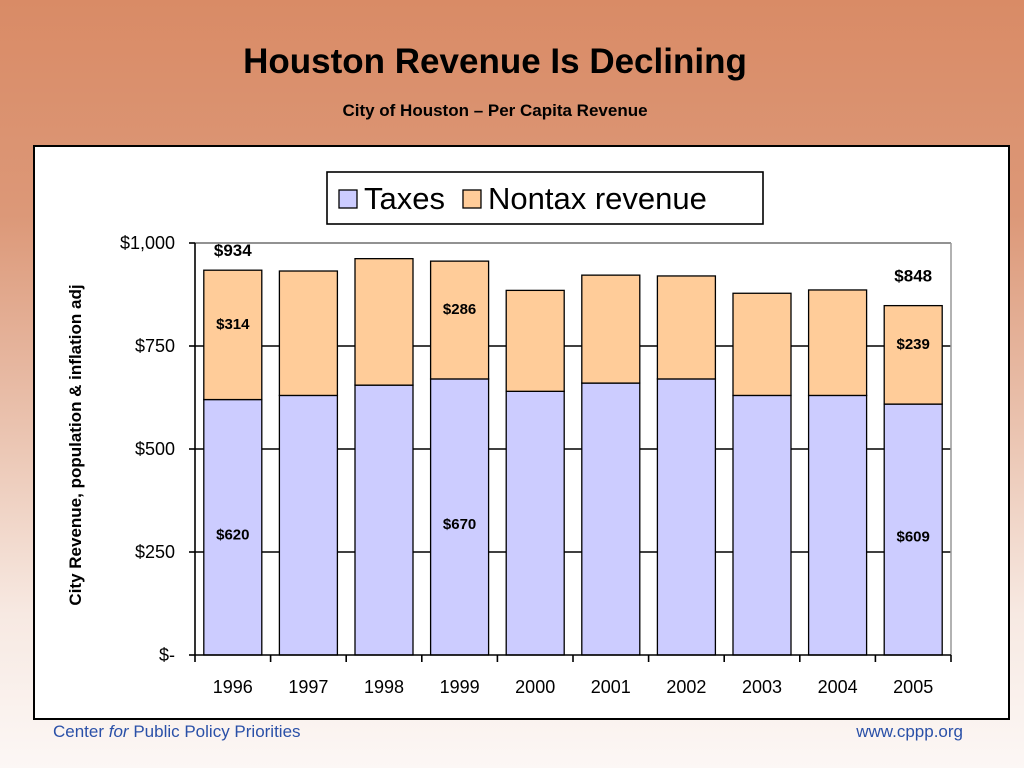 This screenshot has width=1024, height=768. What do you see at coordinates (686, 687) in the screenshot?
I see `x-tick-label: 2002` at bounding box center [686, 687].